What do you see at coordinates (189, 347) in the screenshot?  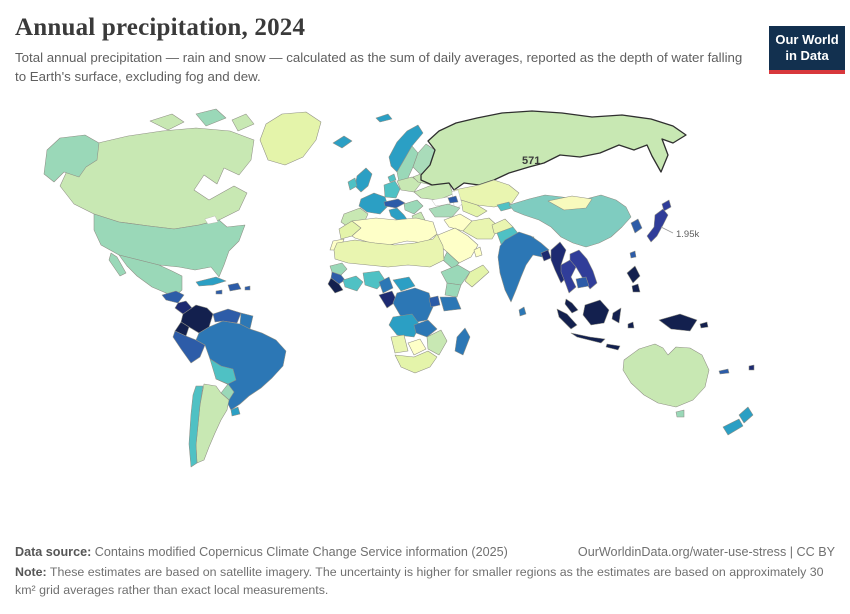 I see `country-peru` at bounding box center [189, 347].